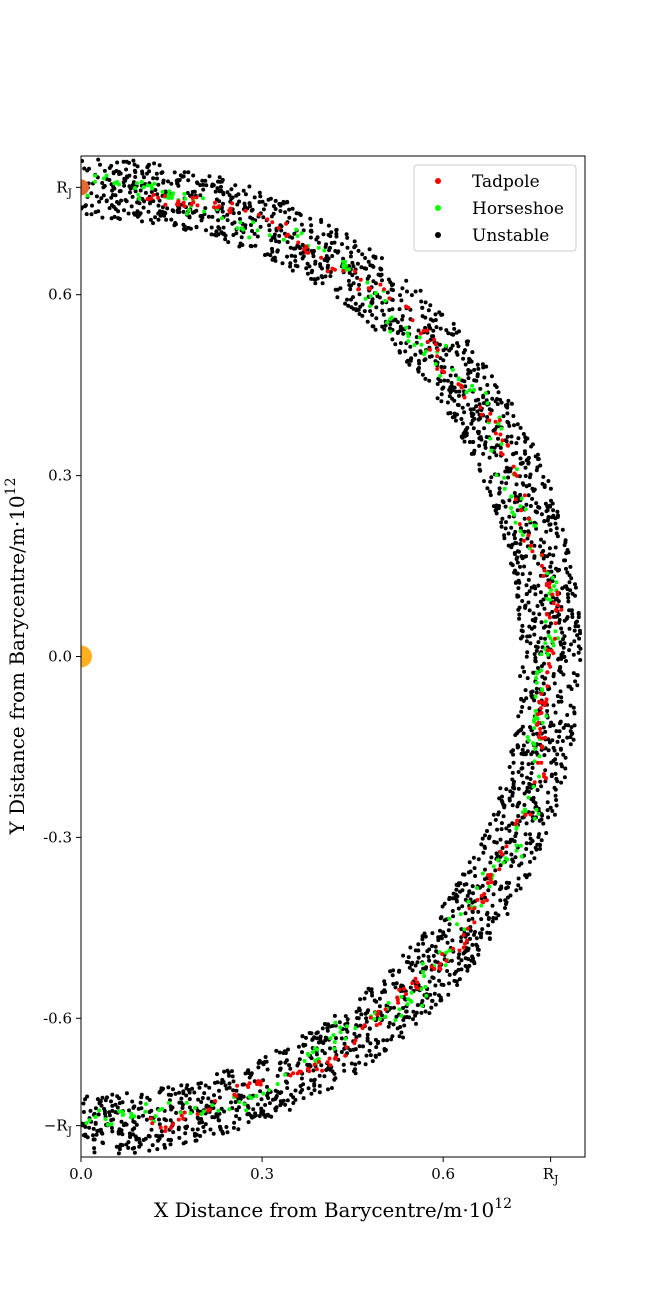 The height and width of the screenshot is (1300, 650). What do you see at coordinates (16, 657) in the screenshot?
I see `y-axis-label: Y Distance from Barycentre/m·1012` at bounding box center [16, 657].